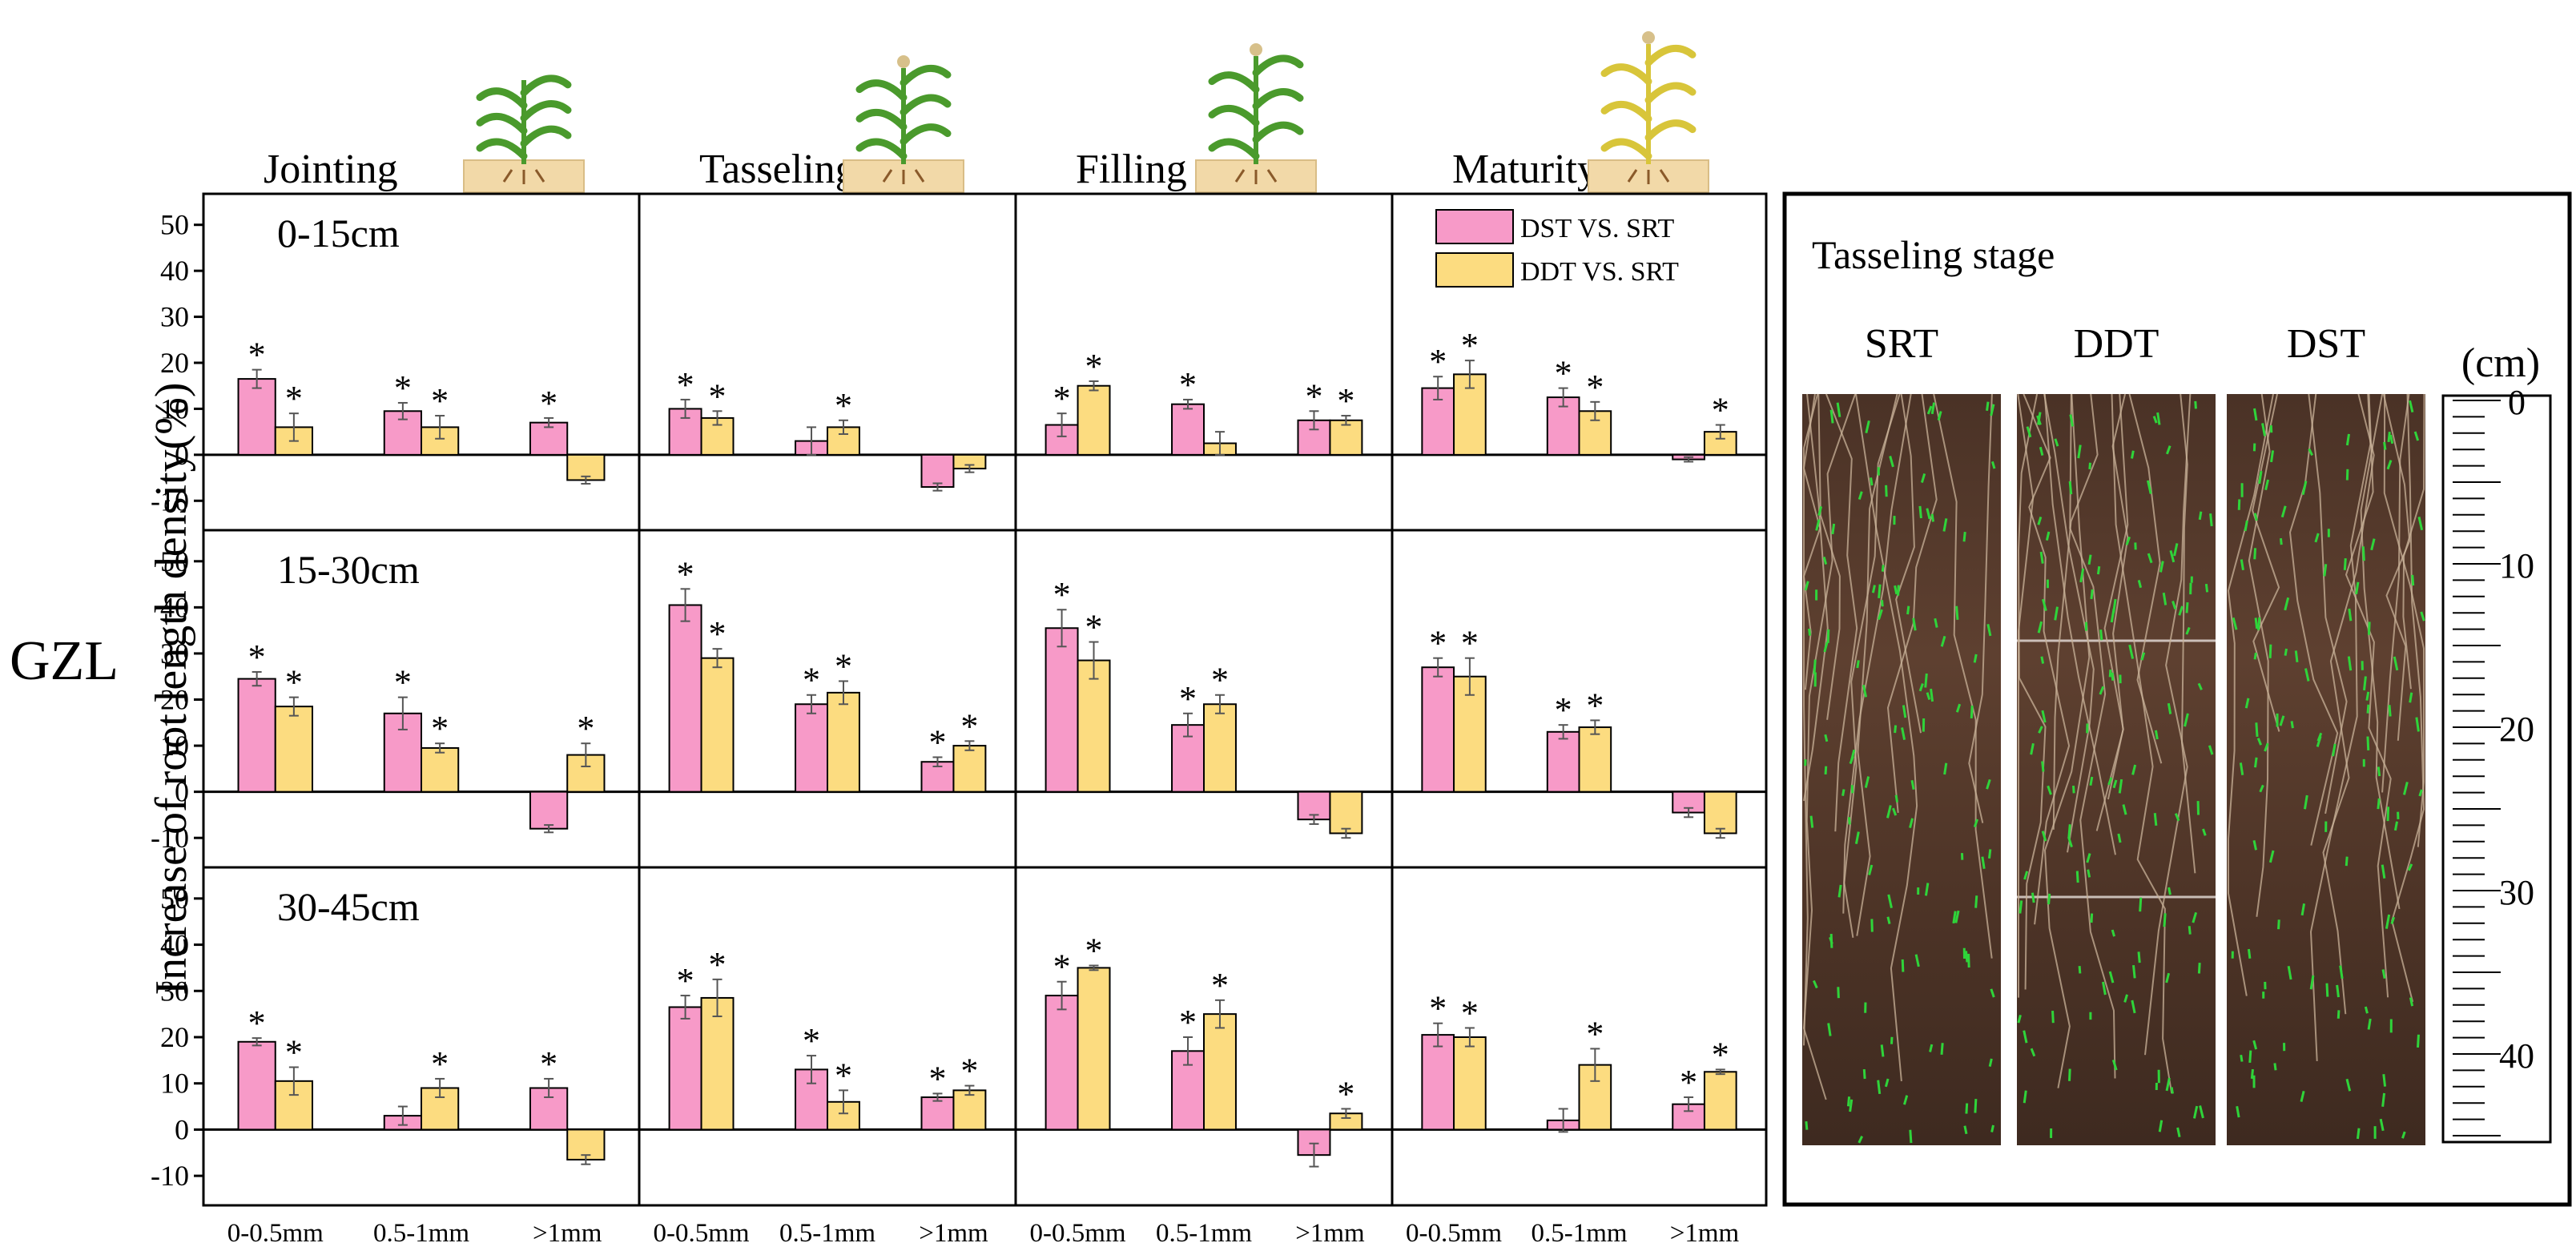 The height and width of the screenshot is (1255, 2576). Describe the element at coordinates (1557, 248) in the screenshot. I see `legend: DST VS. SRT DDT VS. SRT` at that location.